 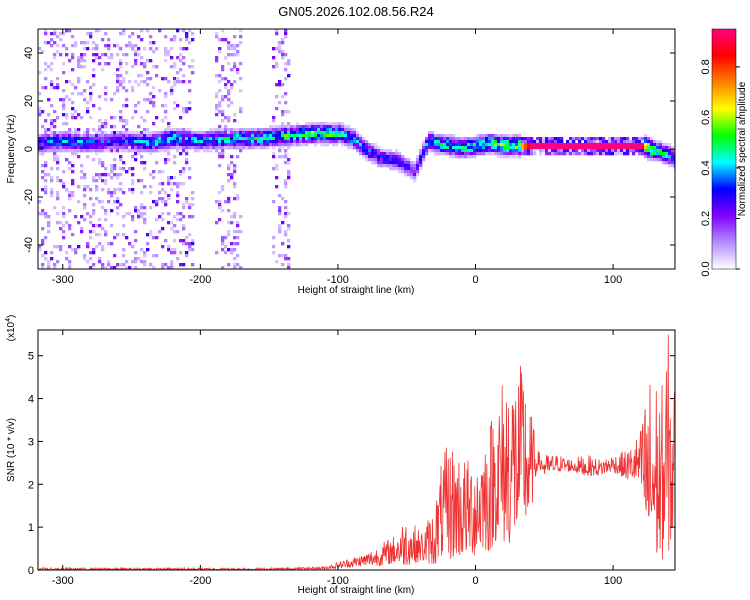 I want to click on colorbar-tick-label: 0.0, so click(x=706, y=268).